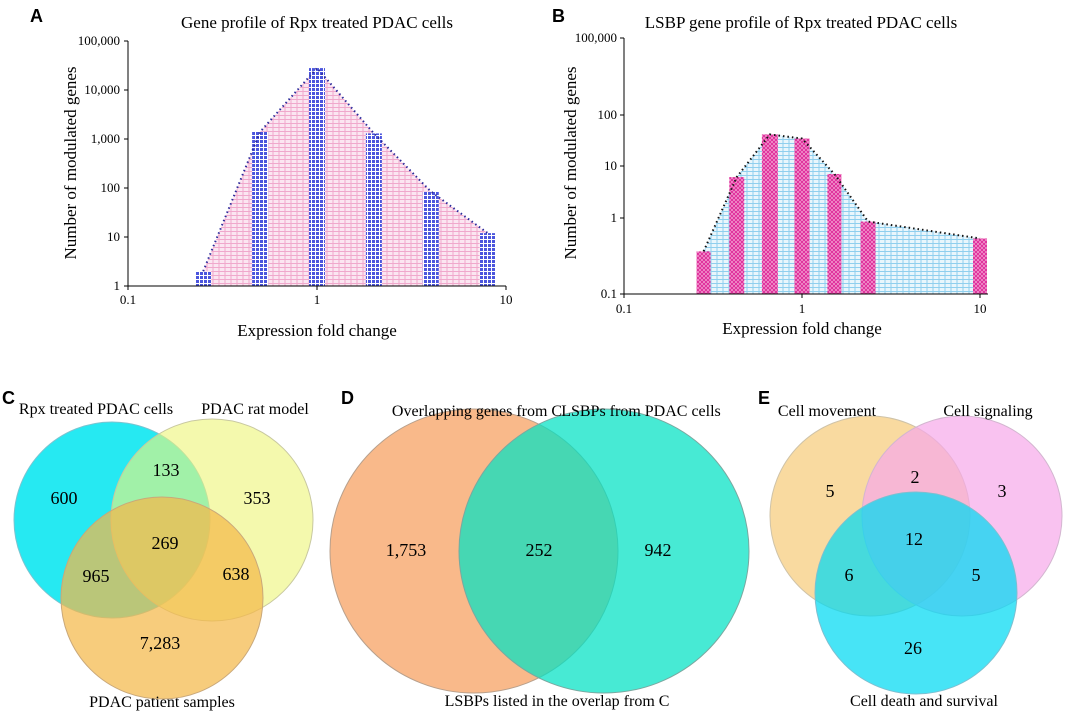 This screenshot has width=1065, height=713. What do you see at coordinates (257, 498) in the screenshot?
I see `venn-c-rat-only: 353` at bounding box center [257, 498].